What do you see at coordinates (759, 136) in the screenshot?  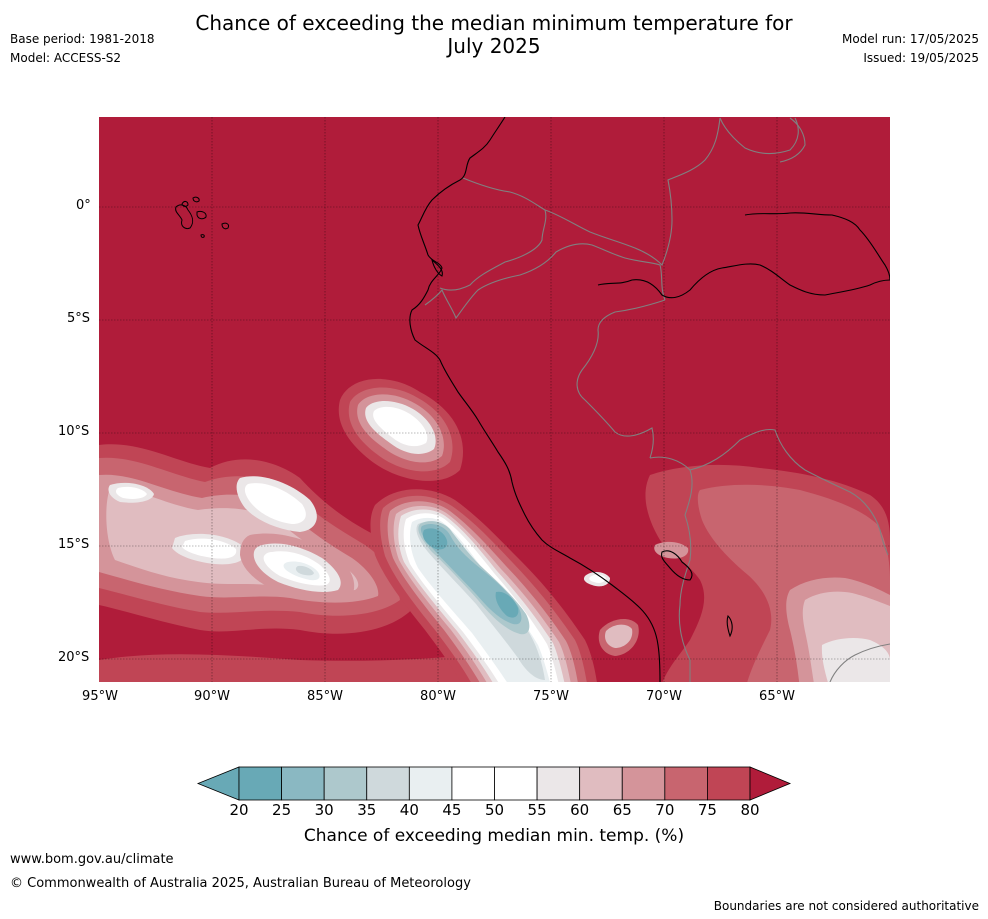 I see `border-brazil-venezuela` at bounding box center [759, 136].